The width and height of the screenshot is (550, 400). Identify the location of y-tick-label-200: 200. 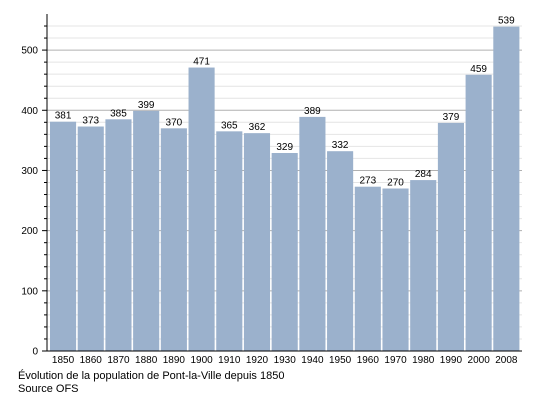
(29, 231).